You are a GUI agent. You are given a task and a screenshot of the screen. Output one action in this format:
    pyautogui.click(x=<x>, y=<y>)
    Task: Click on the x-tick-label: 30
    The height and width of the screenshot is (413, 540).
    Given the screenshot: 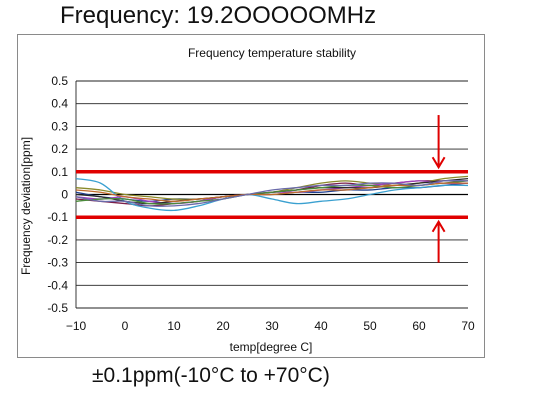 What is the action you would take?
    pyautogui.click(x=272, y=326)
    